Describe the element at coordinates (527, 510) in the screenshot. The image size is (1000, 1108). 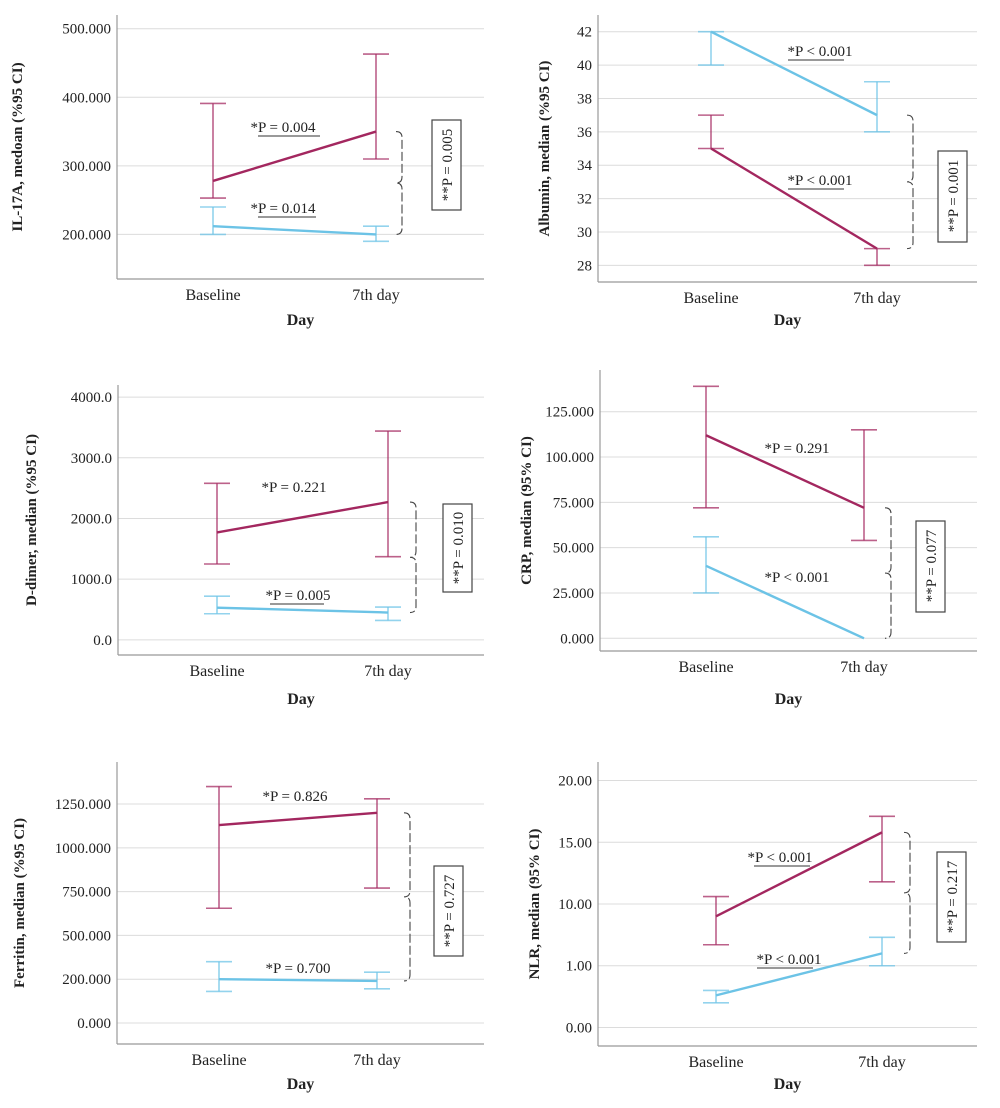
I see `y-axis-title: CRP, median (95% CI)` at that location.